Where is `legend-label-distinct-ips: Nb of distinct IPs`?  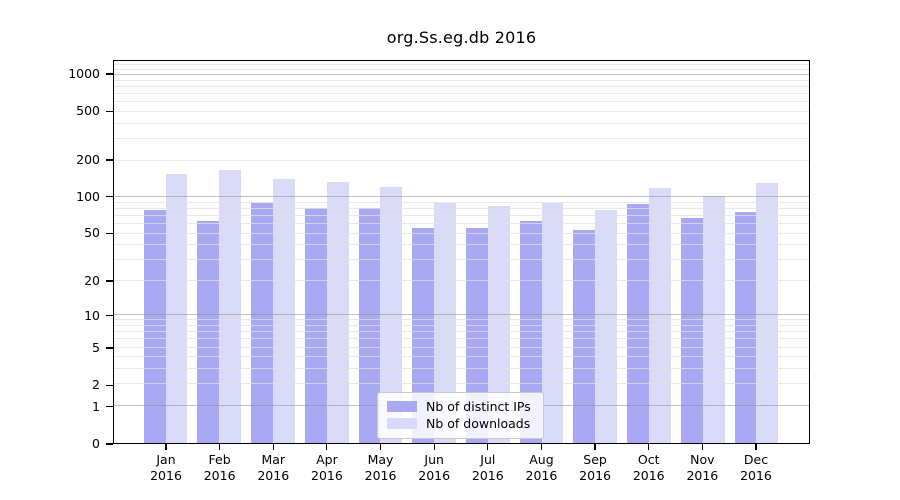 legend-label-distinct-ips: Nb of distinct IPs is located at coordinates (478, 406).